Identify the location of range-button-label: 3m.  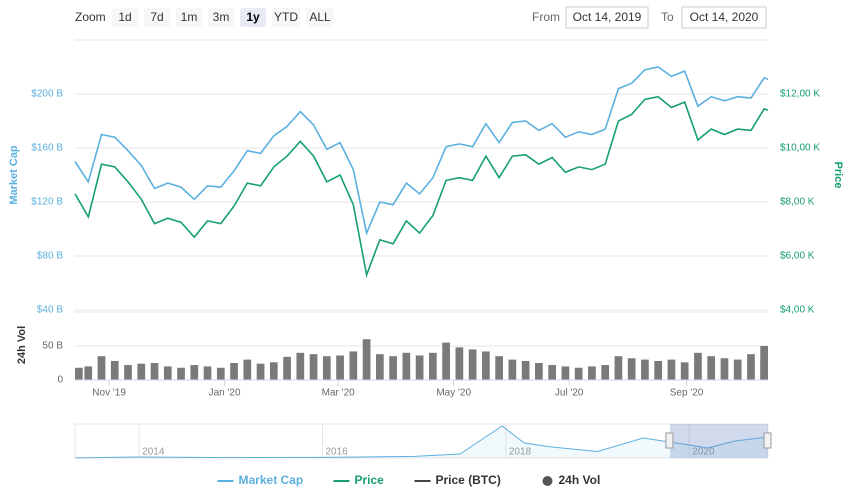
(221, 17).